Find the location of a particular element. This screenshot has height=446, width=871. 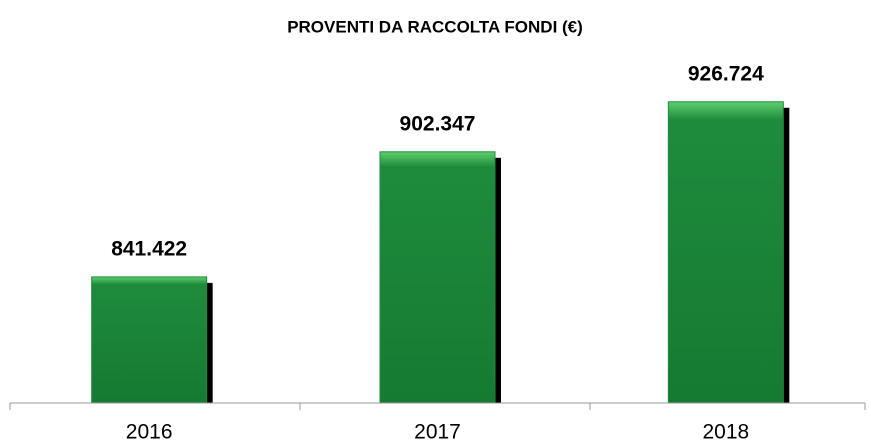

x-tick-label: 2018 is located at coordinates (725, 432).